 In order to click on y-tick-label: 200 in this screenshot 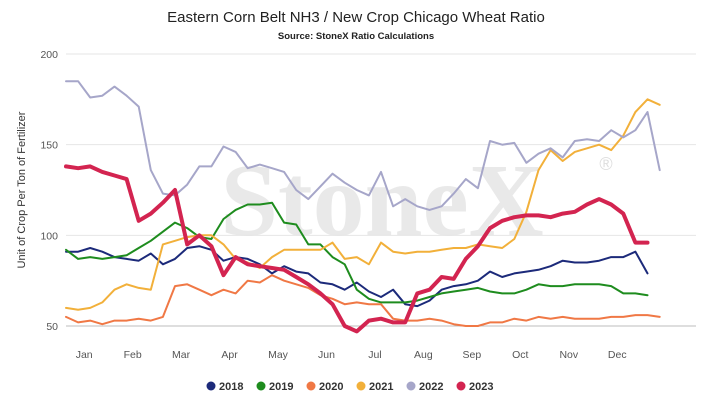, I will do `click(49, 55)`.